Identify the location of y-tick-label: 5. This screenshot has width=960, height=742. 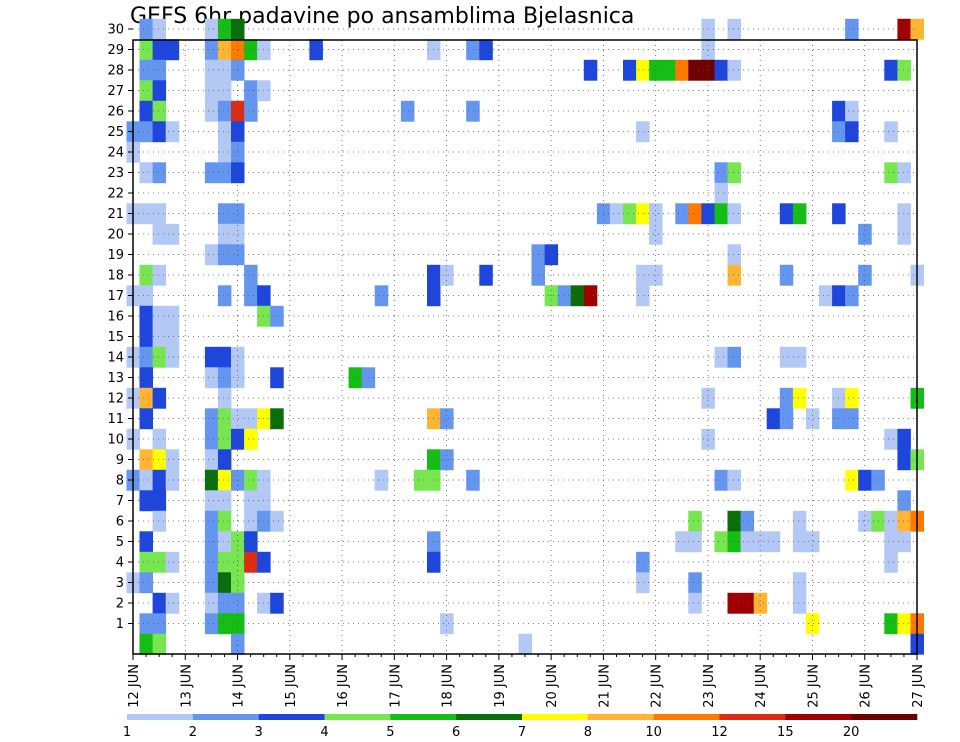
(120, 542).